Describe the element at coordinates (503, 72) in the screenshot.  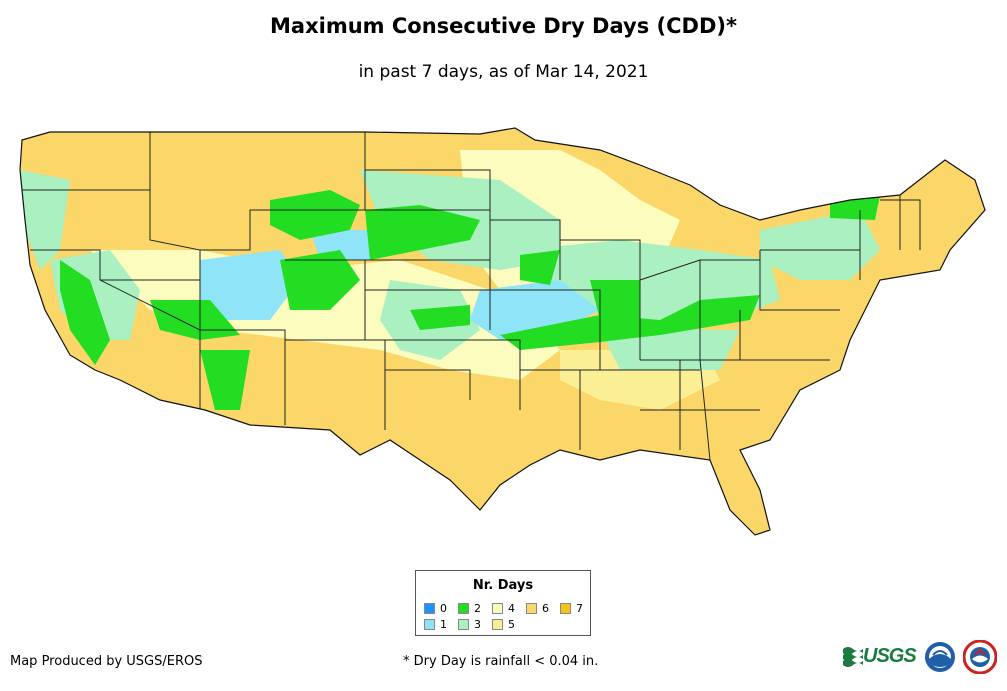
I see `map-subtitle: in past 7 days, as of Mar 14, 2021` at that location.